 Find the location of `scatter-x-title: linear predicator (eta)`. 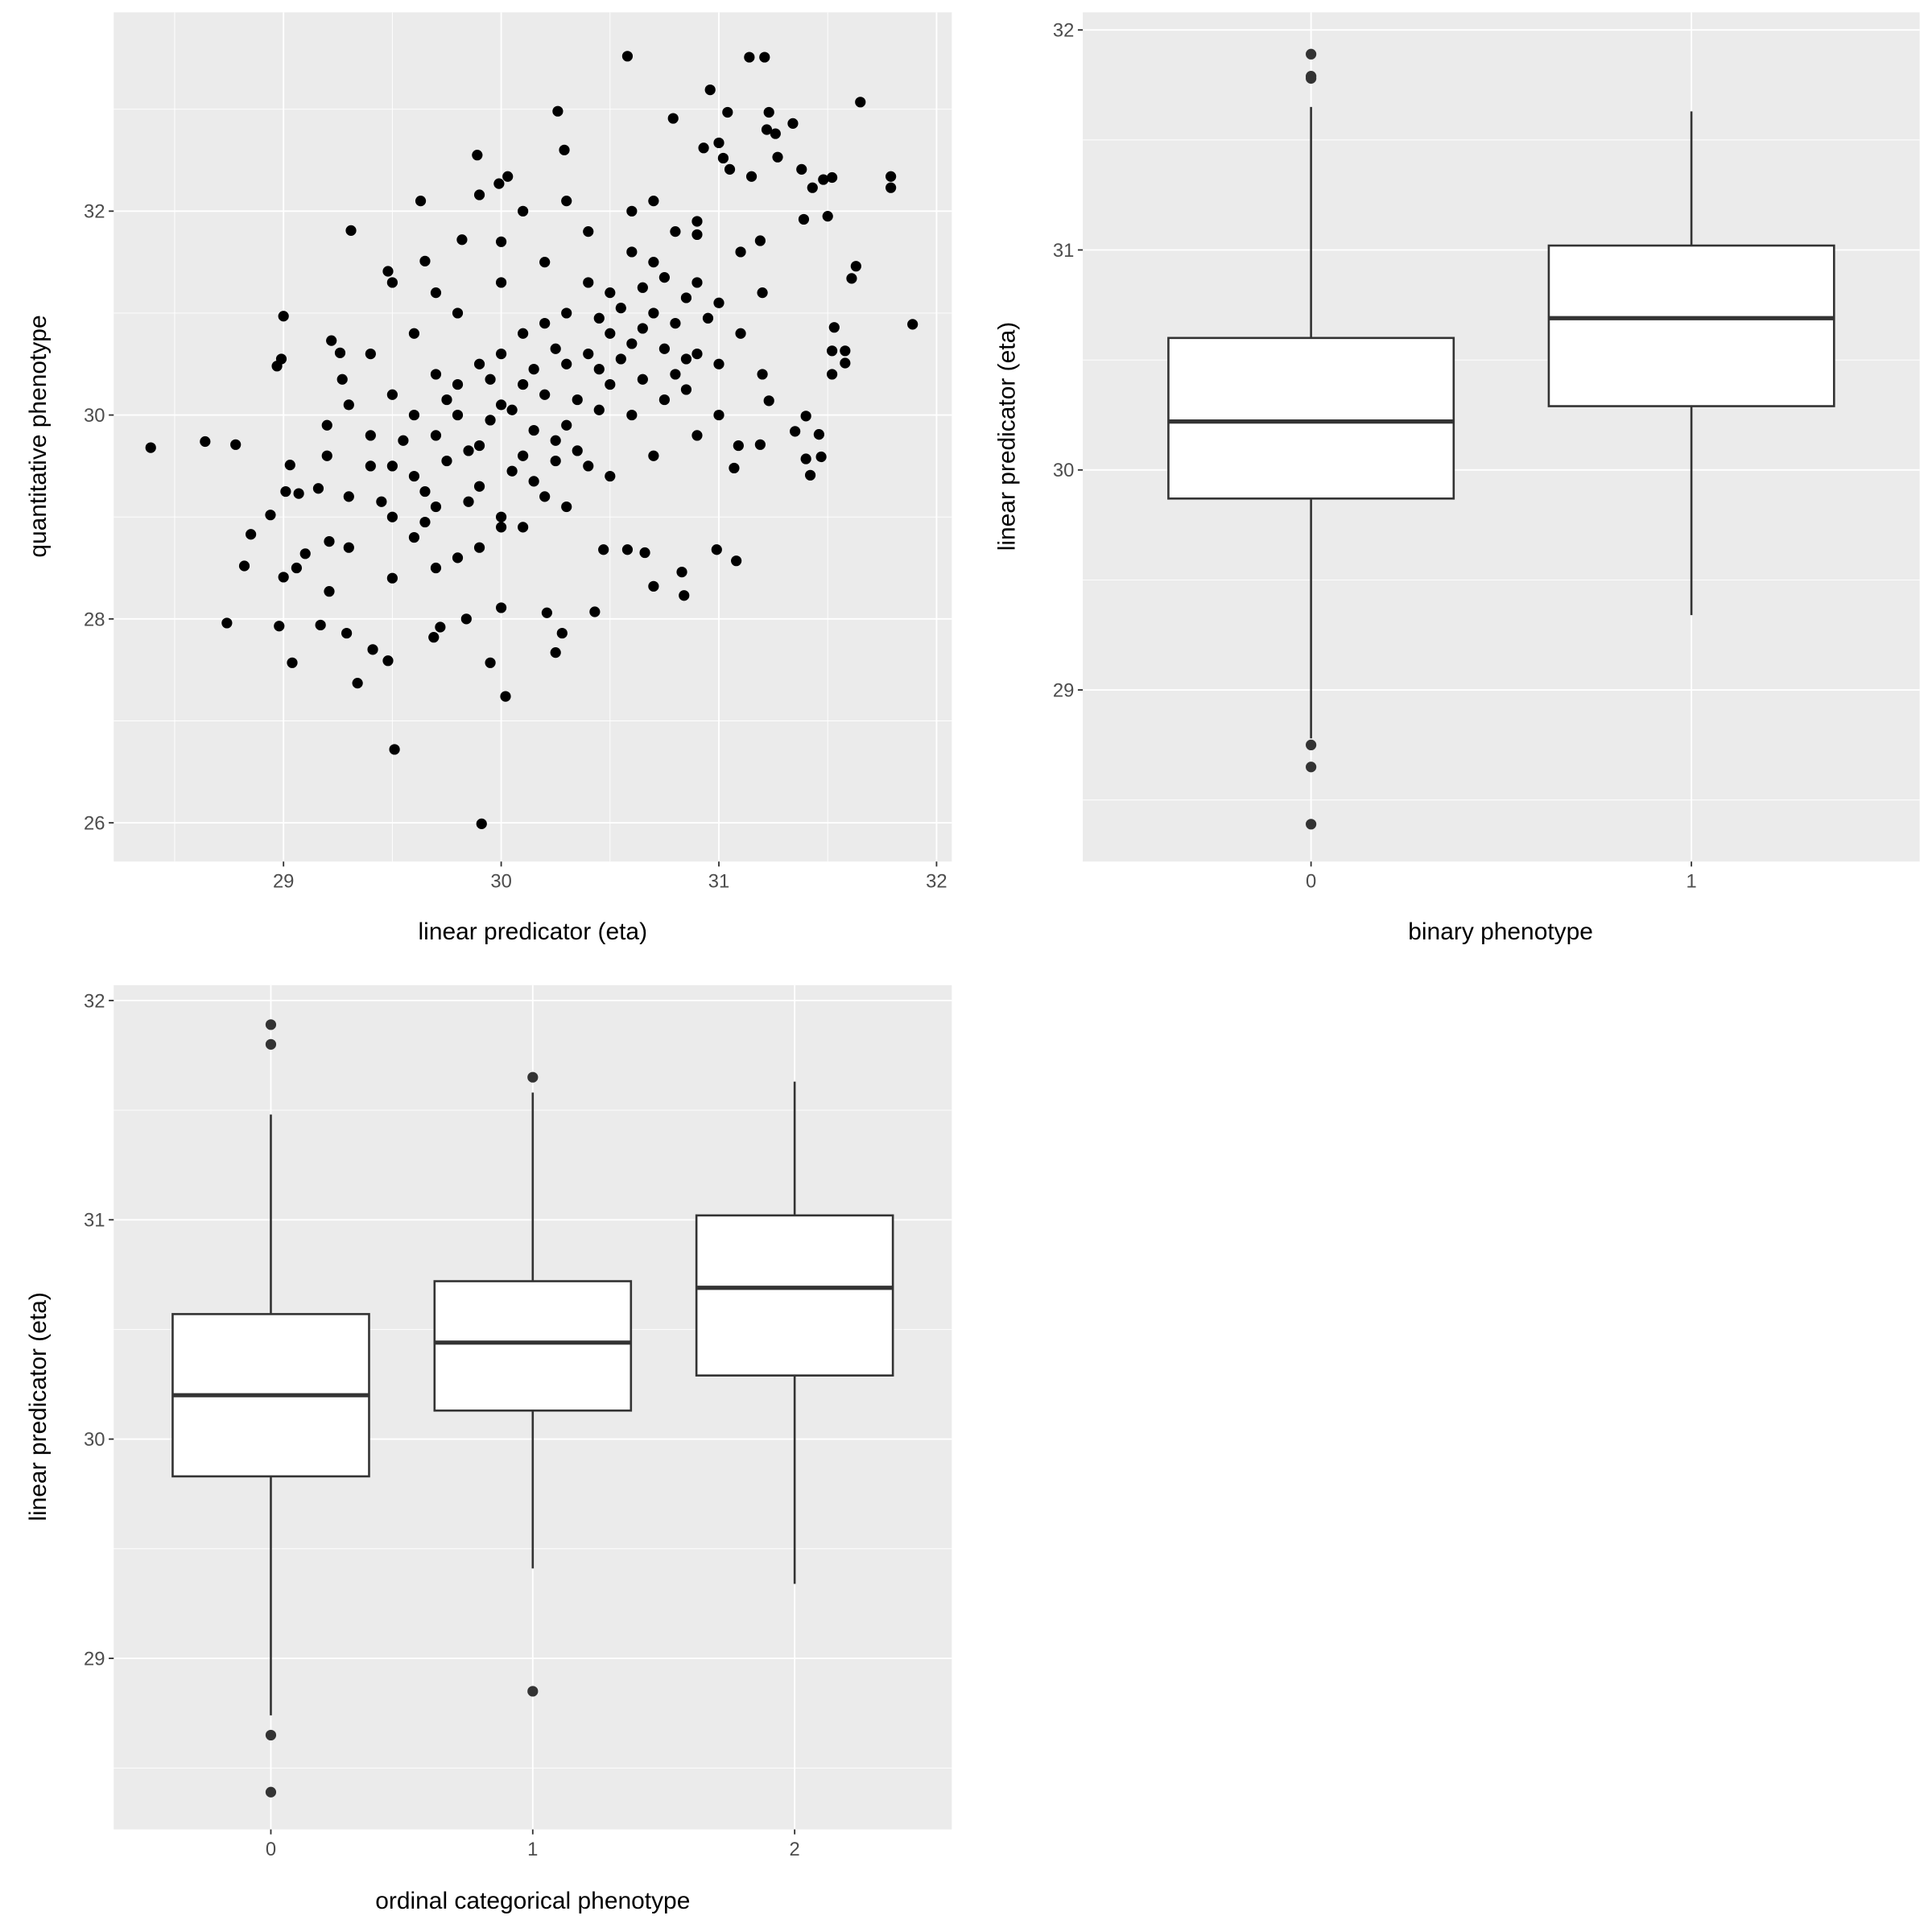

scatter-x-title: linear predicator (eta) is located at coordinates (533, 932).